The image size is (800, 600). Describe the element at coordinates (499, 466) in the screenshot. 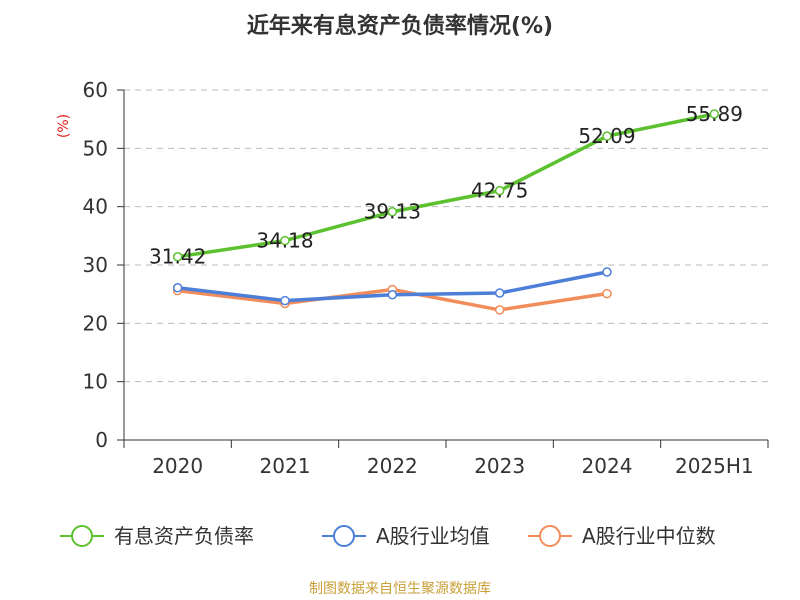

I see `x-tick-label: 2023` at that location.